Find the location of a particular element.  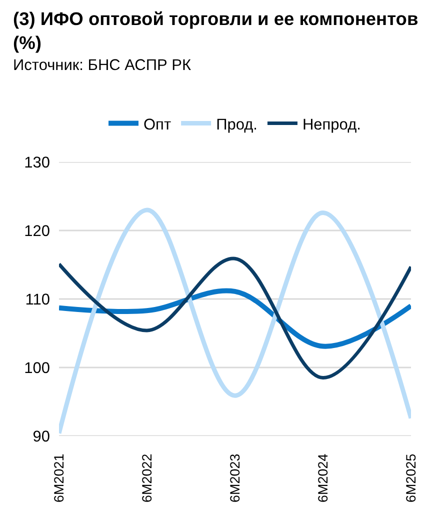

y-tick-label: 100 is located at coordinates (37, 368).